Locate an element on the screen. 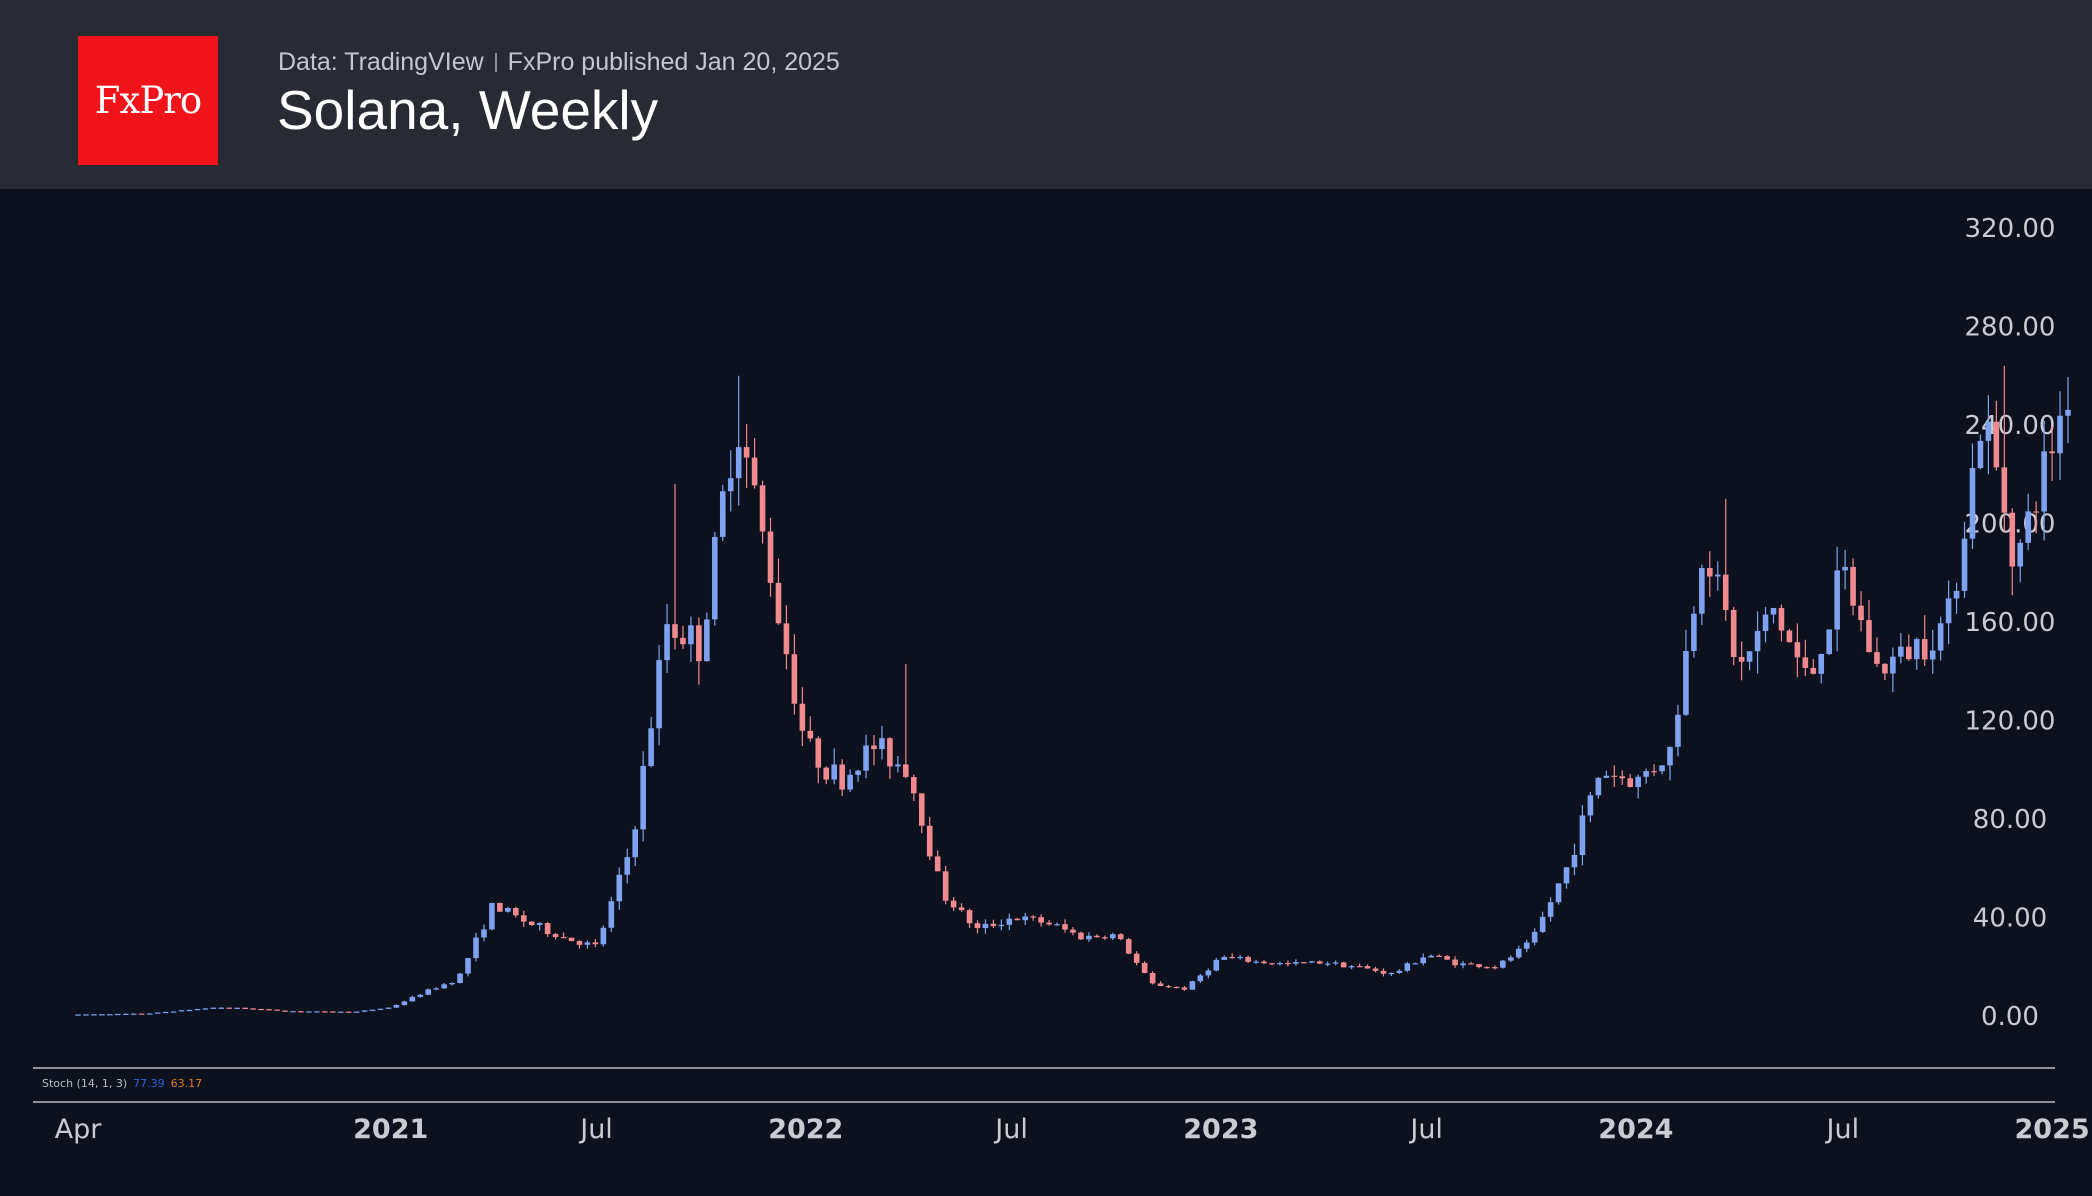 This screenshot has height=1196, width=2092. x-tick-label: Jul is located at coordinates (1010, 1129).